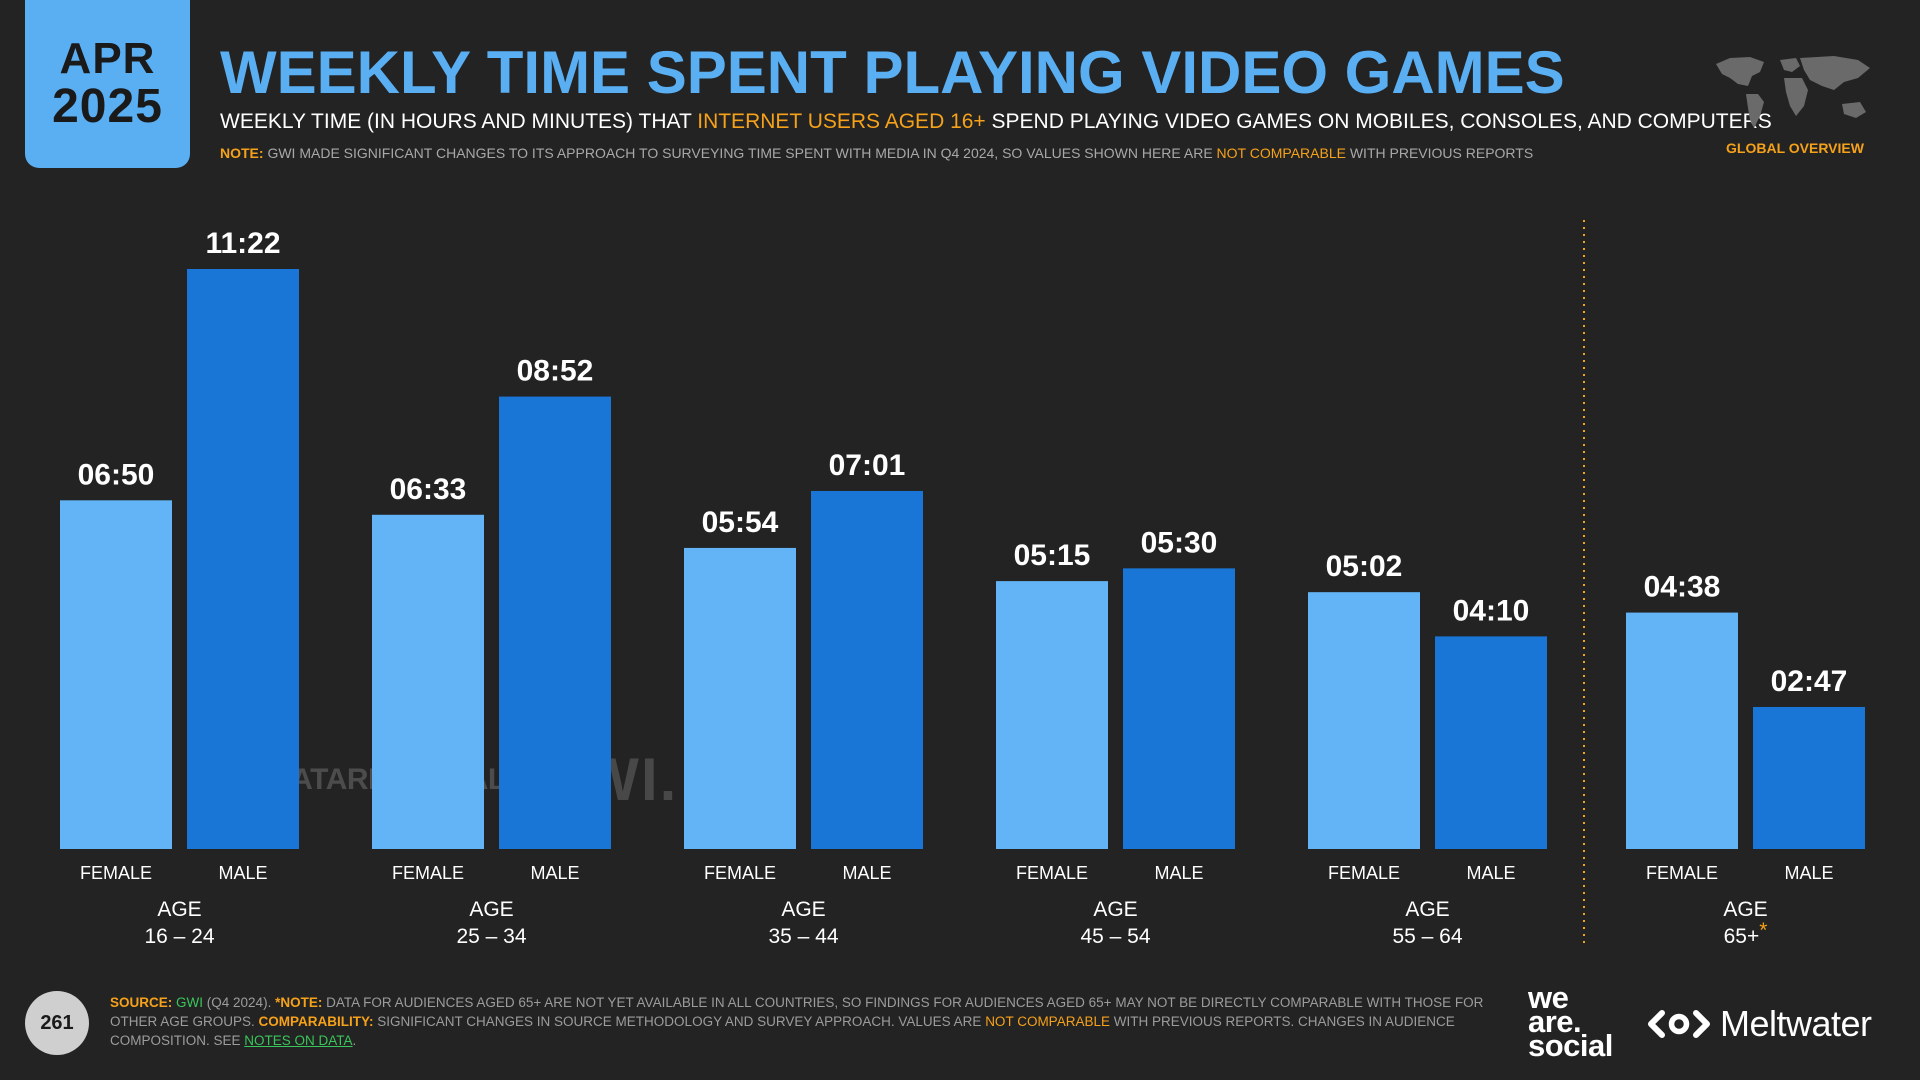 The image size is (1920, 1080). What do you see at coordinates (1679, 1024) in the screenshot?
I see `meltwater-mark-icon` at bounding box center [1679, 1024].